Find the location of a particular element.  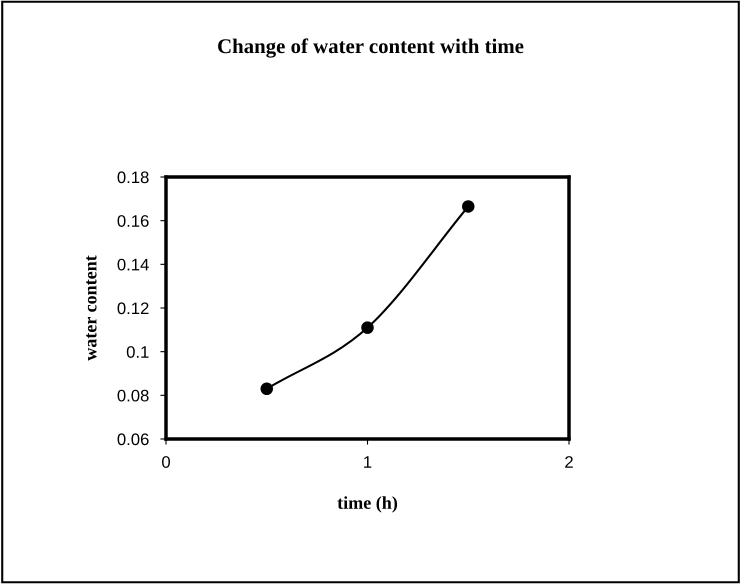

x-tick-label: 1 is located at coordinates (368, 462).